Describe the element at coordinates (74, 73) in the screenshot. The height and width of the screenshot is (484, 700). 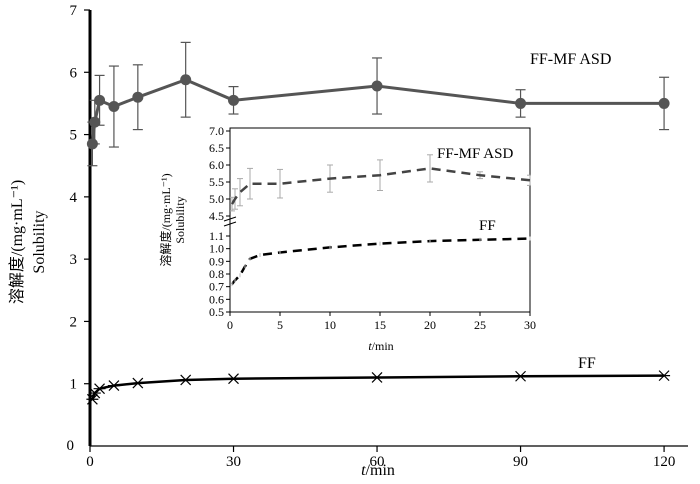
I see `main-y-tick-label: 6` at that location.